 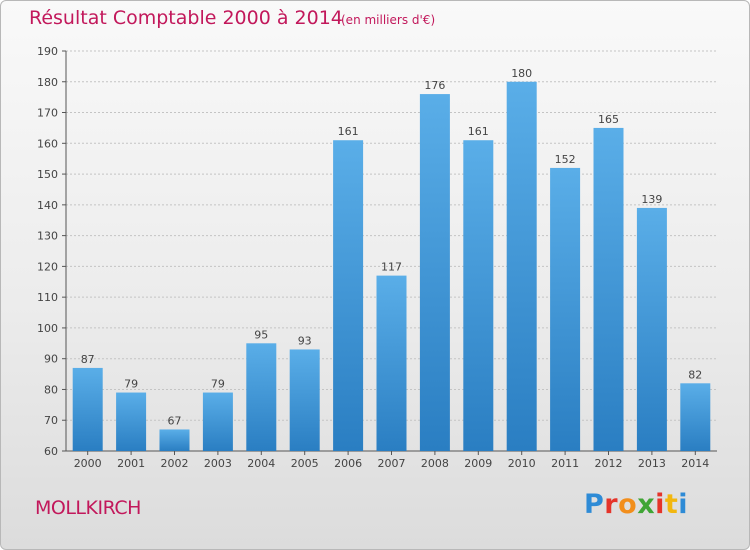 I want to click on y-tick-label: 190, so click(x=47, y=51).